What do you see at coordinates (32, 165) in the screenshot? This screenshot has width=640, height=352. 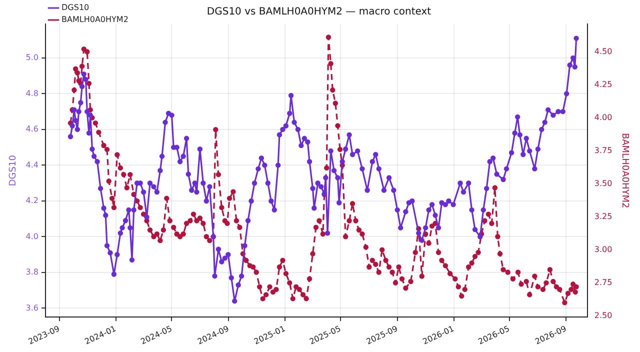 I see `y-tick-label: 4.4` at bounding box center [32, 165].